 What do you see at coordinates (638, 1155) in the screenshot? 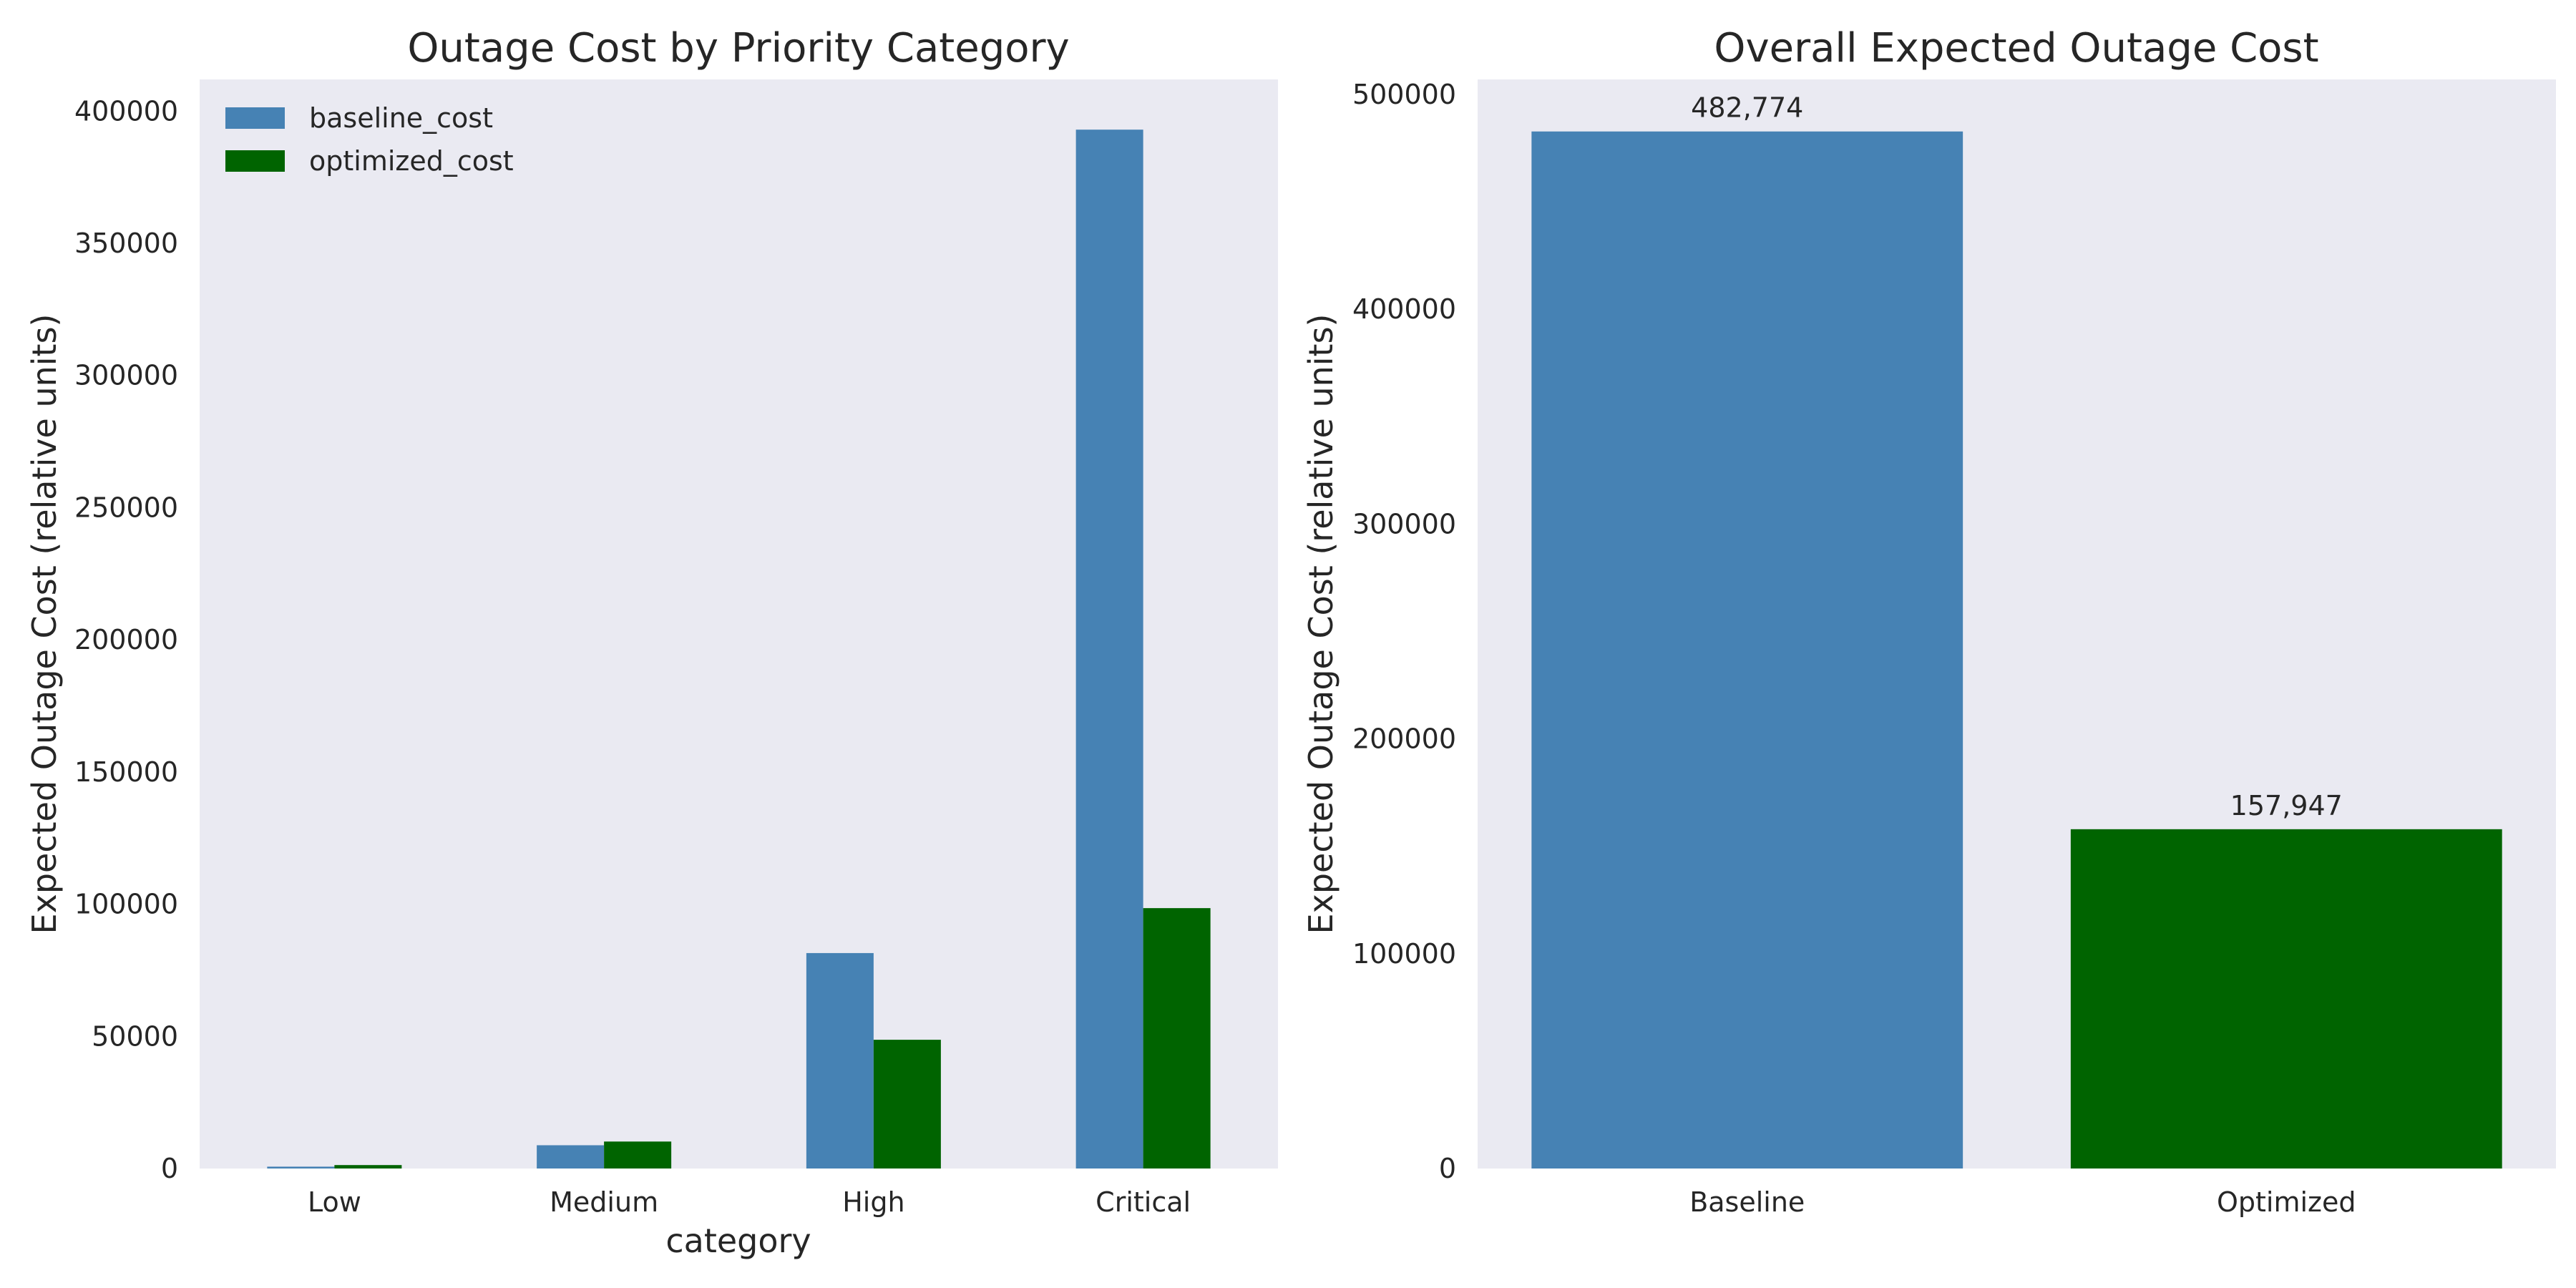
I see `bar-optimized_cost-medium` at bounding box center [638, 1155].